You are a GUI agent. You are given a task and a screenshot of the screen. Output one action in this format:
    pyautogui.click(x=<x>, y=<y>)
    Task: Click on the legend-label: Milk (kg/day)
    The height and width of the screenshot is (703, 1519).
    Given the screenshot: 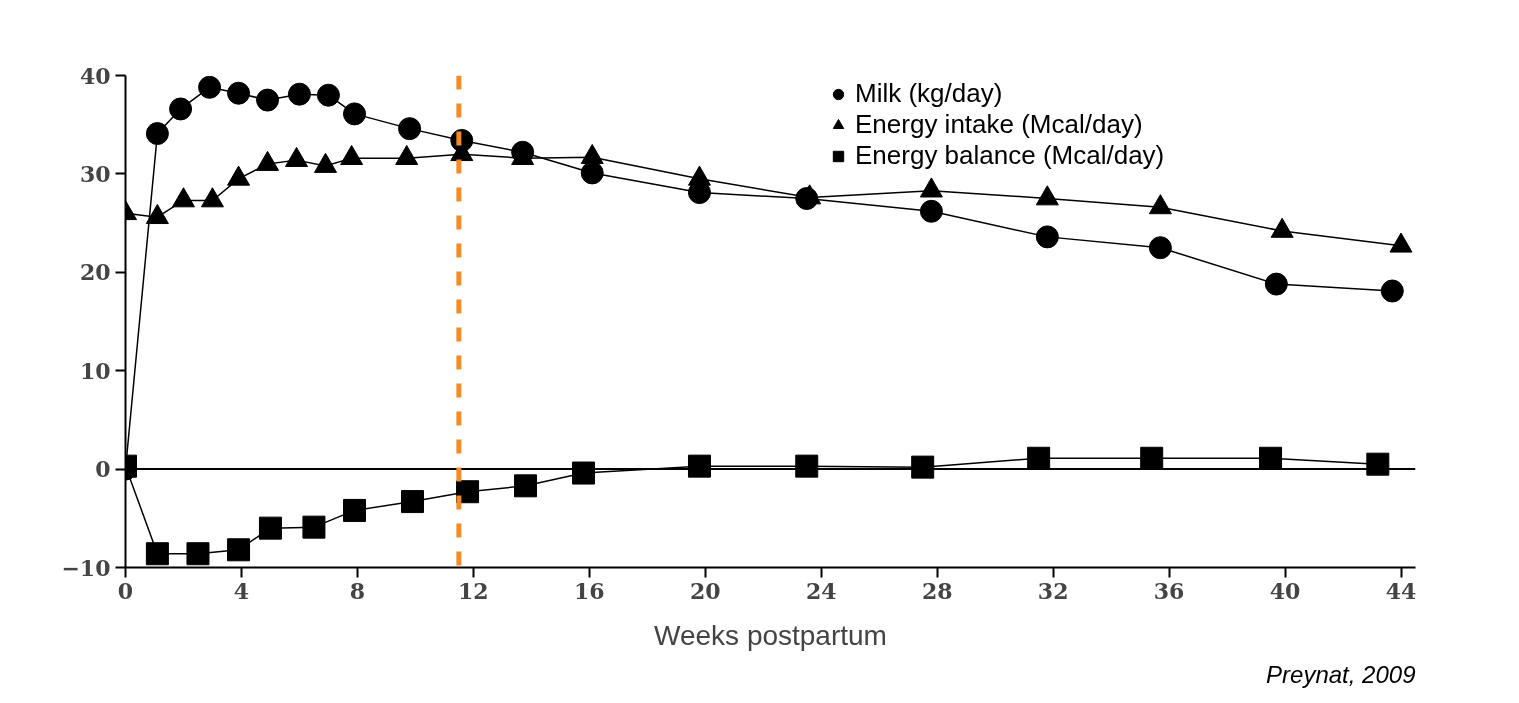 What is the action you would take?
    pyautogui.click(x=929, y=93)
    